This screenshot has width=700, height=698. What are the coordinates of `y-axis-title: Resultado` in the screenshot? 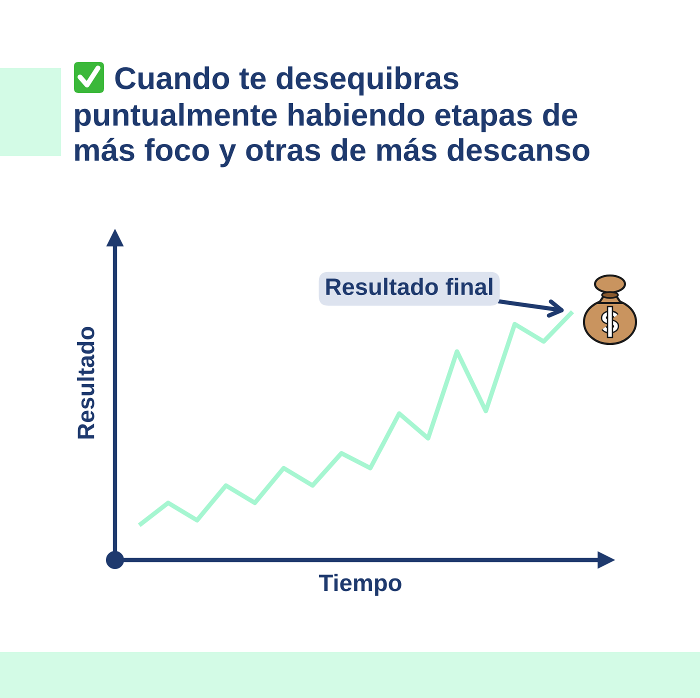 It's located at (85, 382).